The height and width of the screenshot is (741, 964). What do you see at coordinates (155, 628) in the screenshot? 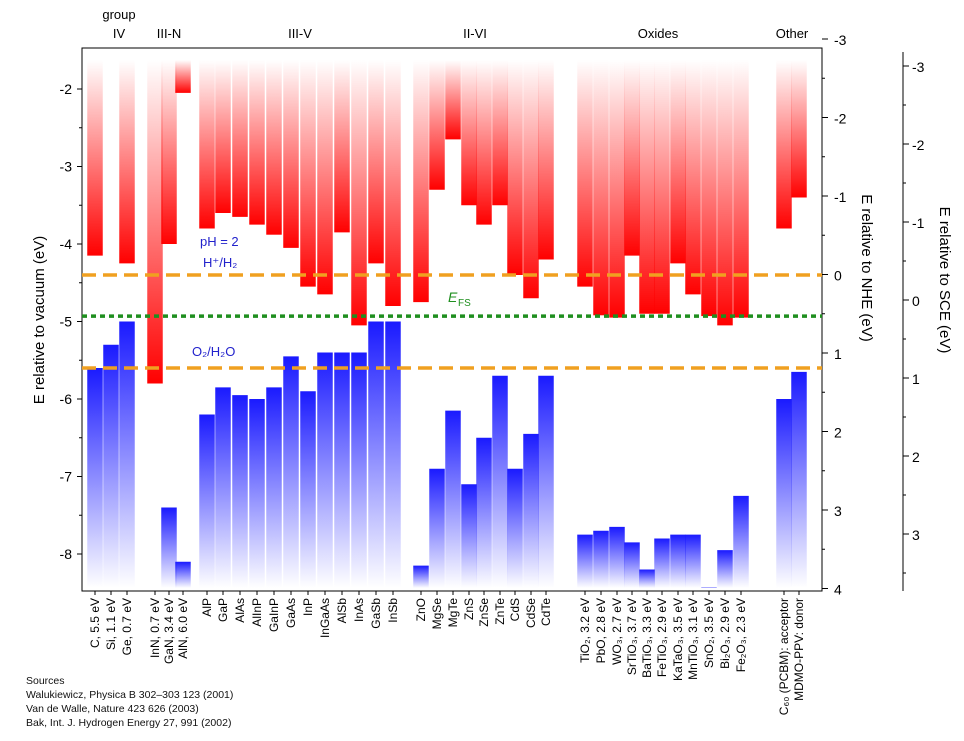
I see `material-label: InN, 0.7 eV` at bounding box center [155, 628].